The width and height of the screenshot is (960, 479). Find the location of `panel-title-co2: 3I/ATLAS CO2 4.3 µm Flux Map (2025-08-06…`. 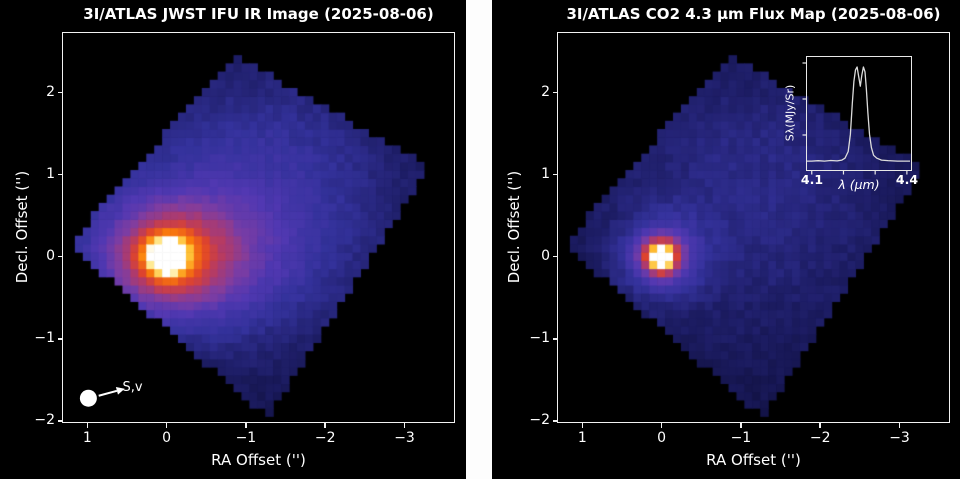

panel-title-co2: 3I/ATLAS CO2 4.3 µm Flux Map (2025-08-06… is located at coordinates (753, 14).